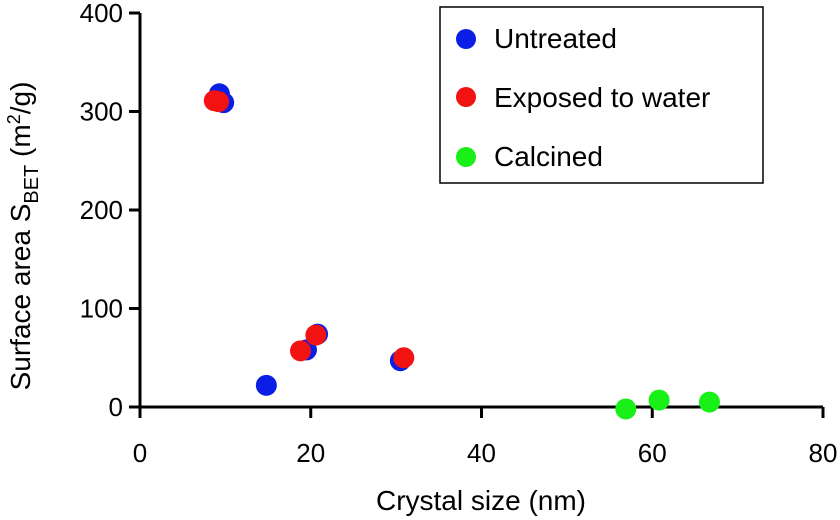 The image size is (840, 520). What do you see at coordinates (652, 453) in the screenshot?
I see `x-tick-label: 60` at bounding box center [652, 453].